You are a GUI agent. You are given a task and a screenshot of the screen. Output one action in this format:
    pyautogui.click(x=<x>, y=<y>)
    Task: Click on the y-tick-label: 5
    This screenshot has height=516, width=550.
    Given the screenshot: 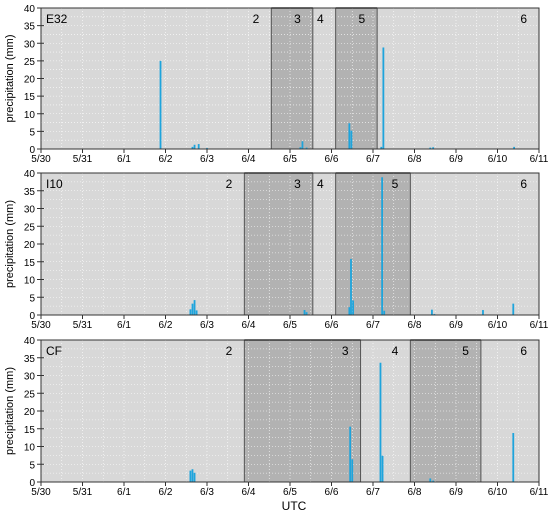 What is the action you would take?
    pyautogui.click(x=32, y=465)
    